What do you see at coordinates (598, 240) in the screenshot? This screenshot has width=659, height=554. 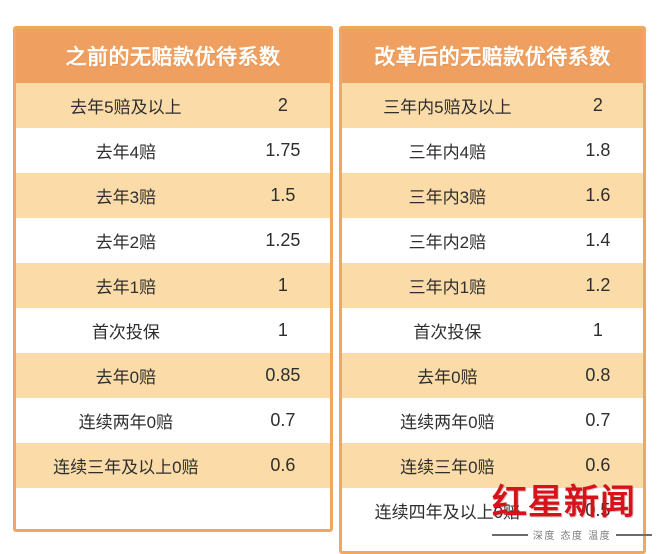 I see `row-value: 1.4` at bounding box center [598, 240].